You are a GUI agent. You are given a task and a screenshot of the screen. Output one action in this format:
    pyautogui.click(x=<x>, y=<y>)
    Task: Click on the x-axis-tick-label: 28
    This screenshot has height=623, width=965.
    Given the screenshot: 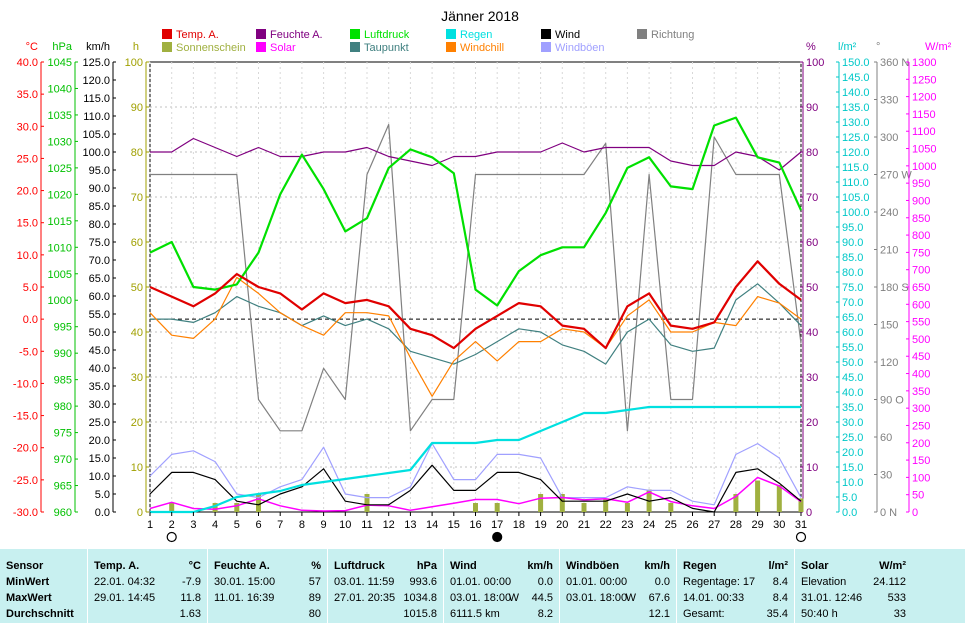 What is the action you would take?
    pyautogui.click(x=736, y=525)
    